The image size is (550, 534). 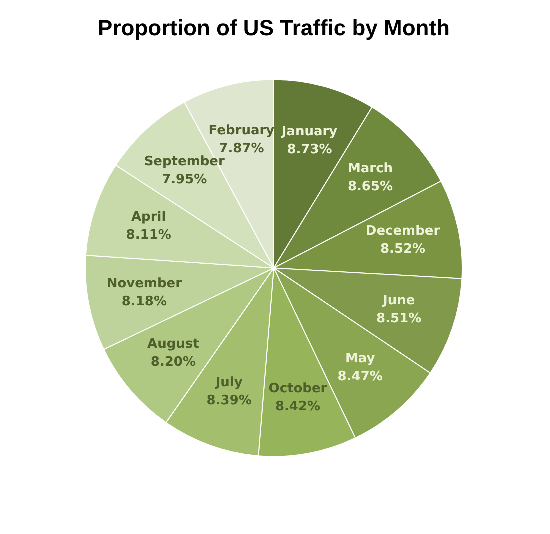 I want to click on slice-label: June, so click(x=399, y=301).